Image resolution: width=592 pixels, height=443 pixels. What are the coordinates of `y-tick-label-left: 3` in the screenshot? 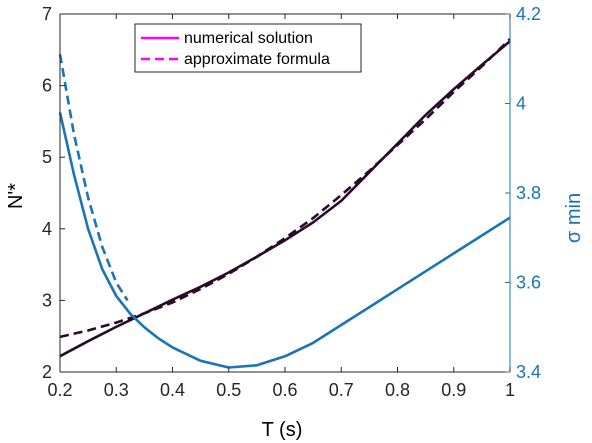 It's located at (47, 300).